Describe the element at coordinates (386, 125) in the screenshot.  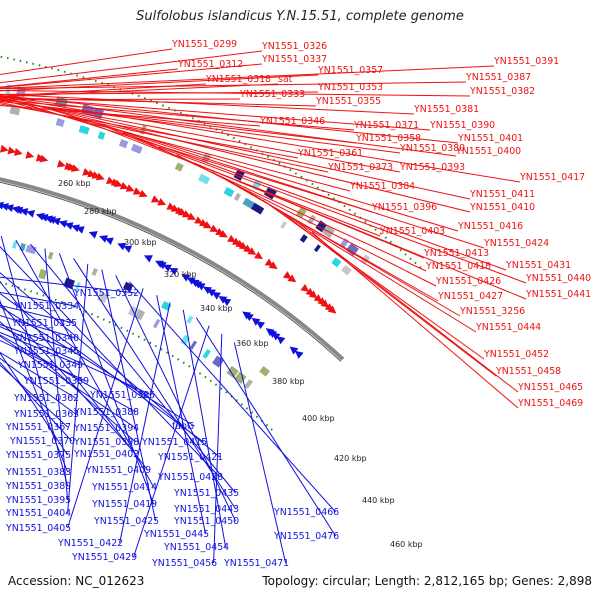
I see `forward-gene-label: YN1551_0371` at that location.